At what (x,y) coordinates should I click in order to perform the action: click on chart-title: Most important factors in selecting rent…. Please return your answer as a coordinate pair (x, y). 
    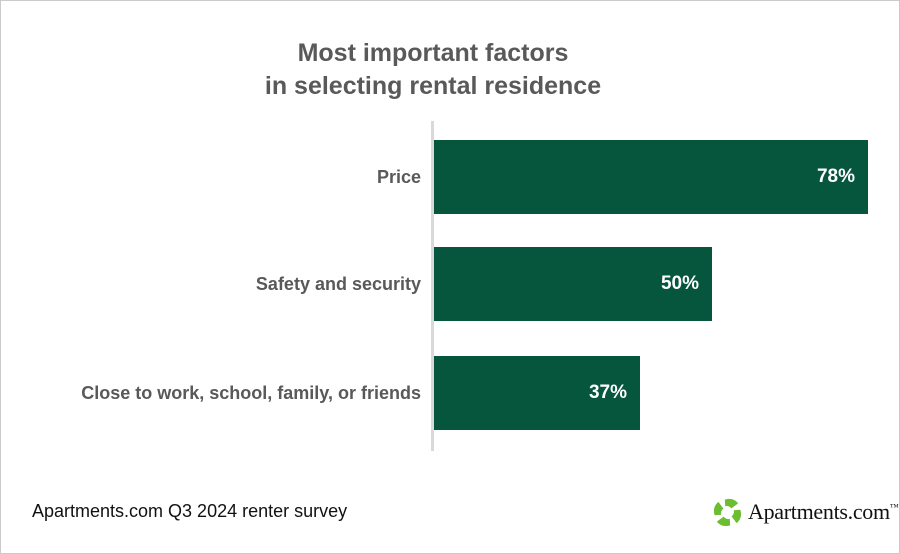
    Looking at the image, I should click on (433, 70).